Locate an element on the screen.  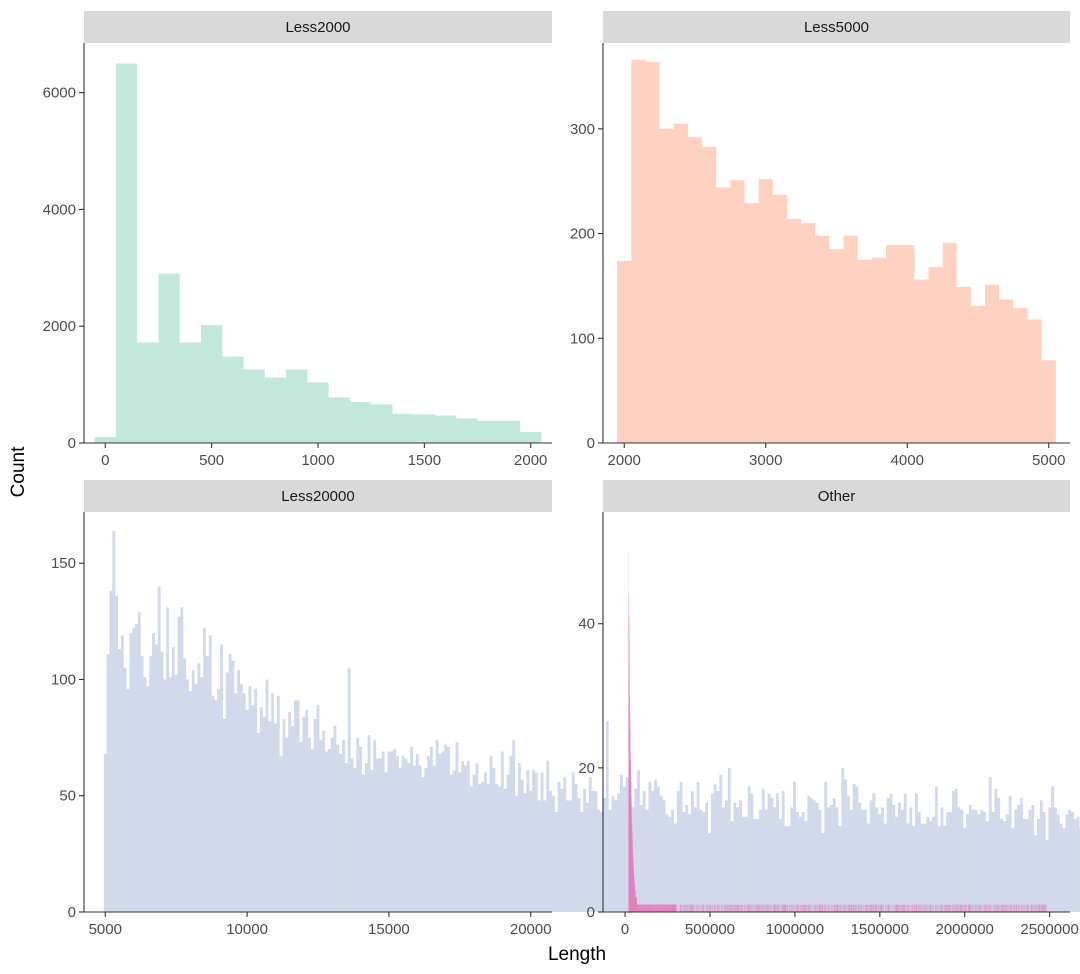
strip-label: Less2000 is located at coordinates (317, 27).